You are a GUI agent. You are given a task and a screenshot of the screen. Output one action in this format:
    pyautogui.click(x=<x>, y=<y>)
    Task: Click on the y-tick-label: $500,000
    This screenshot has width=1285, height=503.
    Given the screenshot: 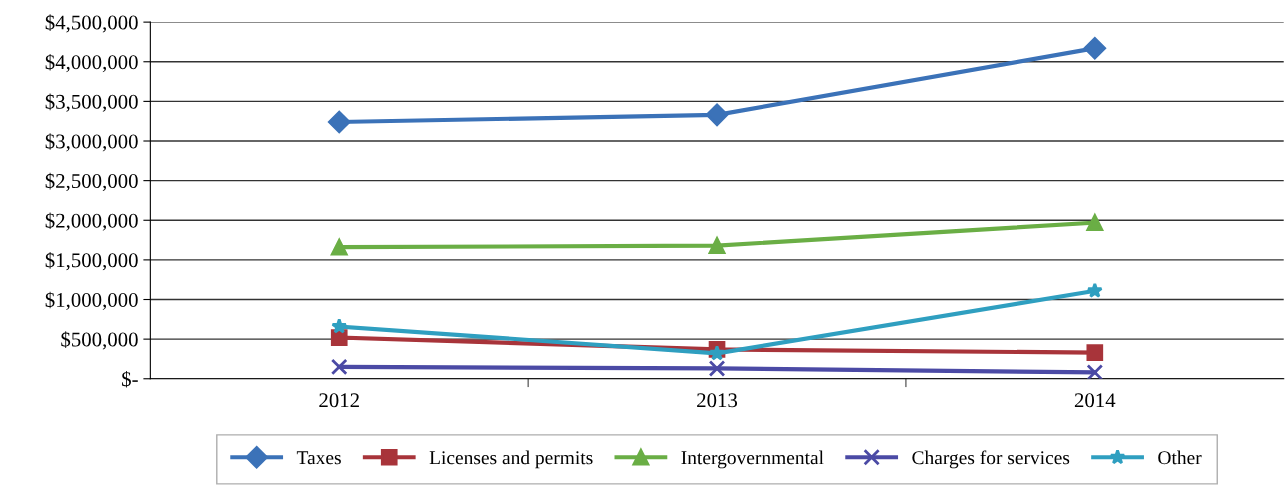 What is the action you would take?
    pyautogui.click(x=99, y=340)
    